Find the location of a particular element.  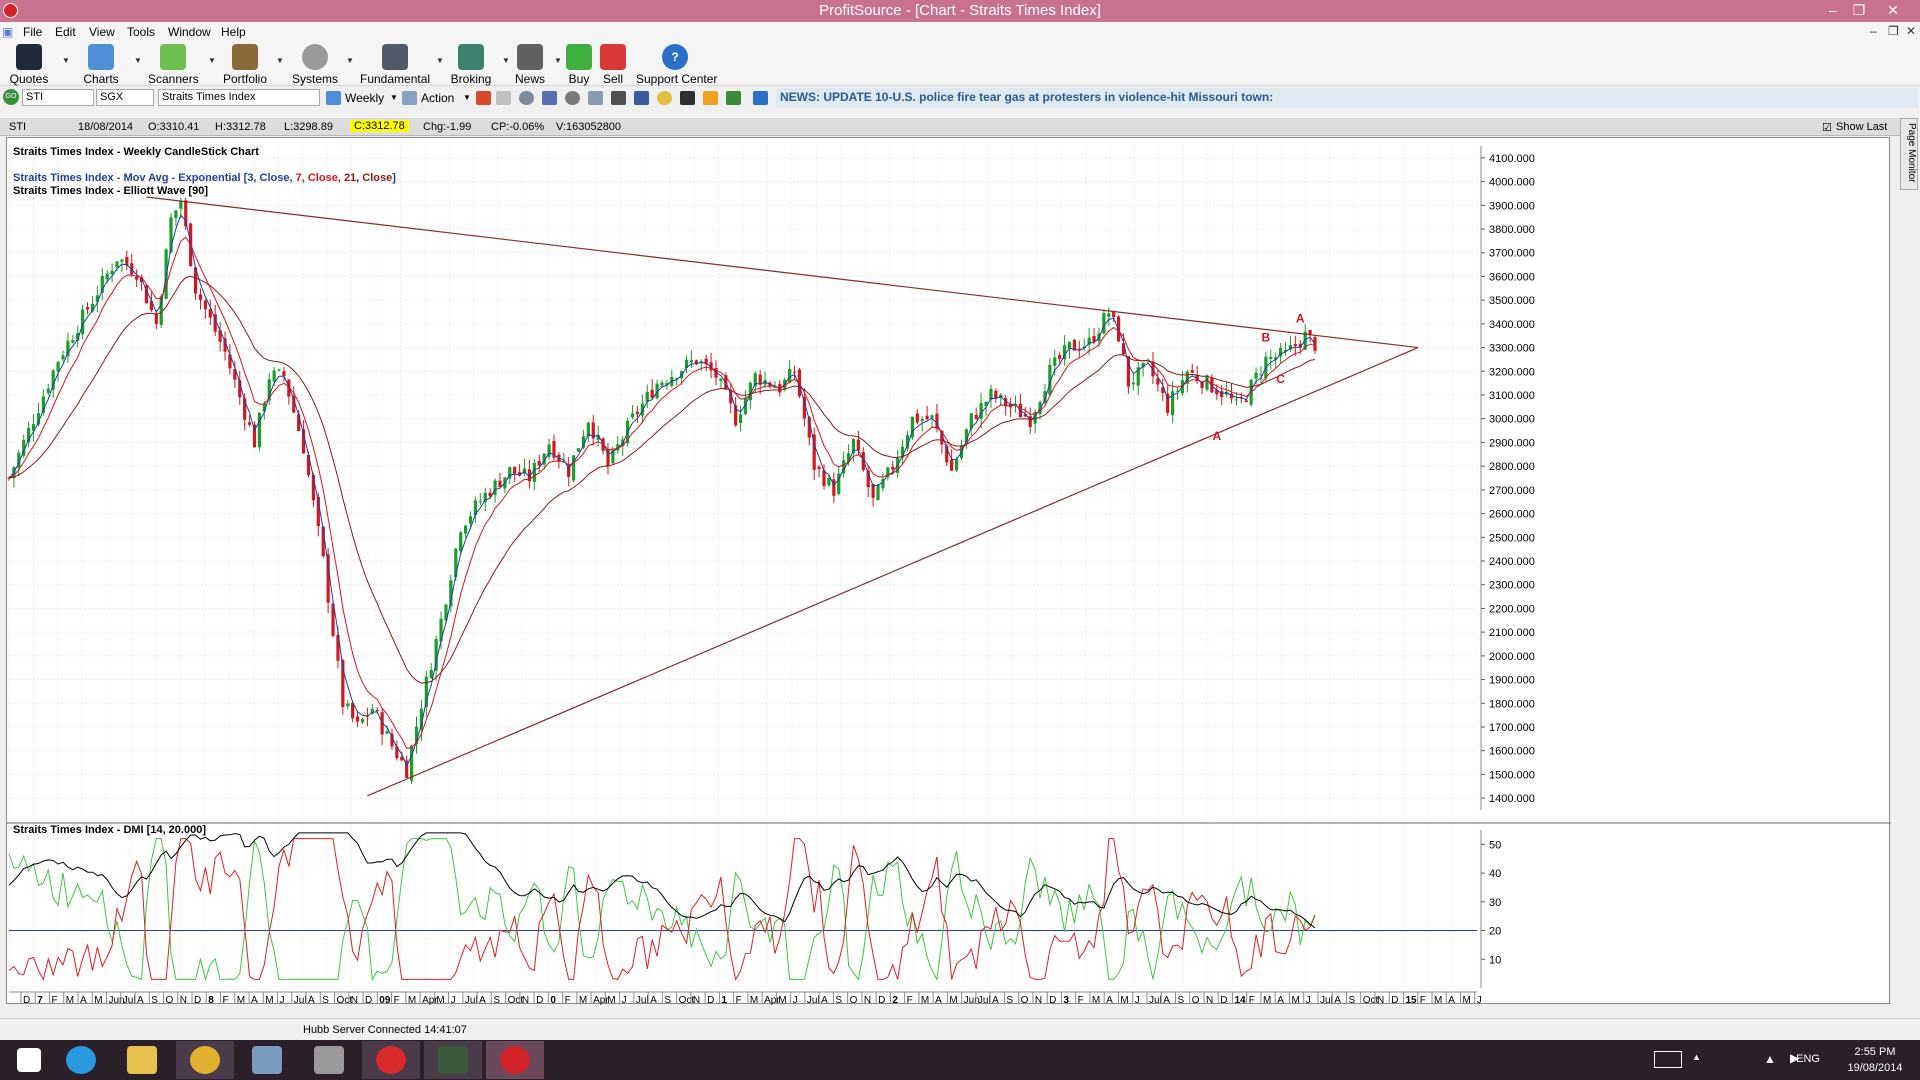

close-icon: ✕ is located at coordinates (1893, 10).